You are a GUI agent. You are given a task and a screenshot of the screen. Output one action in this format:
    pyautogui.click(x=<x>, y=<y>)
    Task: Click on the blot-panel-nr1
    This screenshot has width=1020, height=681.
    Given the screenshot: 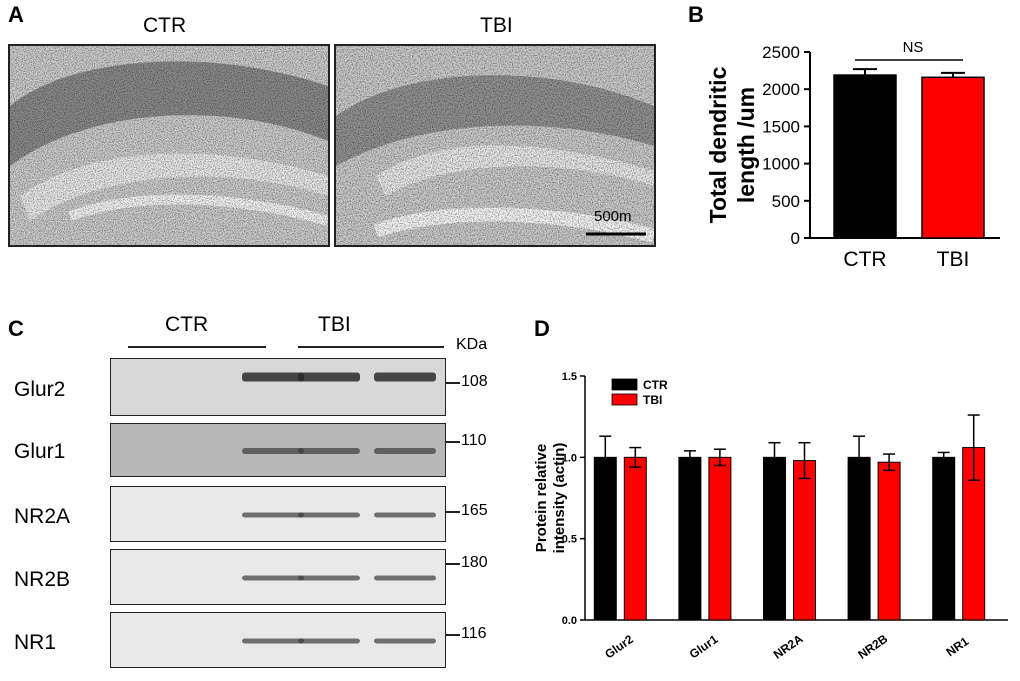 What is the action you would take?
    pyautogui.click(x=278, y=640)
    